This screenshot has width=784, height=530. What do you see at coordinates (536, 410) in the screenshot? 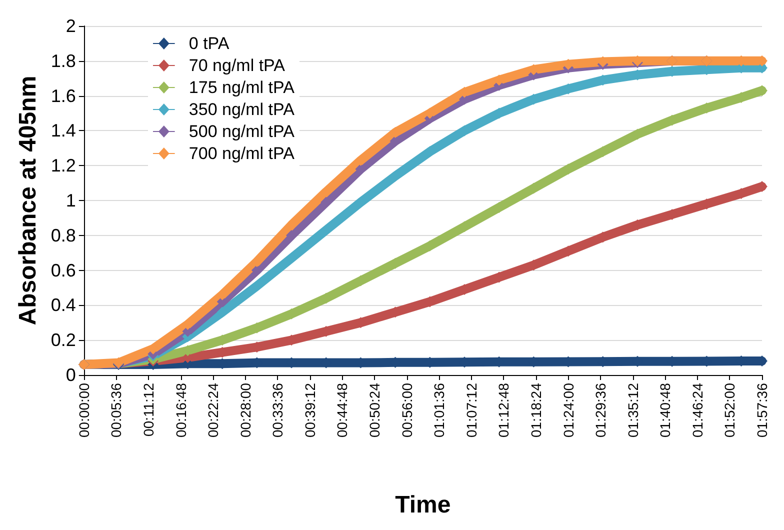
I see `x-tick-label: 01:18:24` at bounding box center [536, 410].